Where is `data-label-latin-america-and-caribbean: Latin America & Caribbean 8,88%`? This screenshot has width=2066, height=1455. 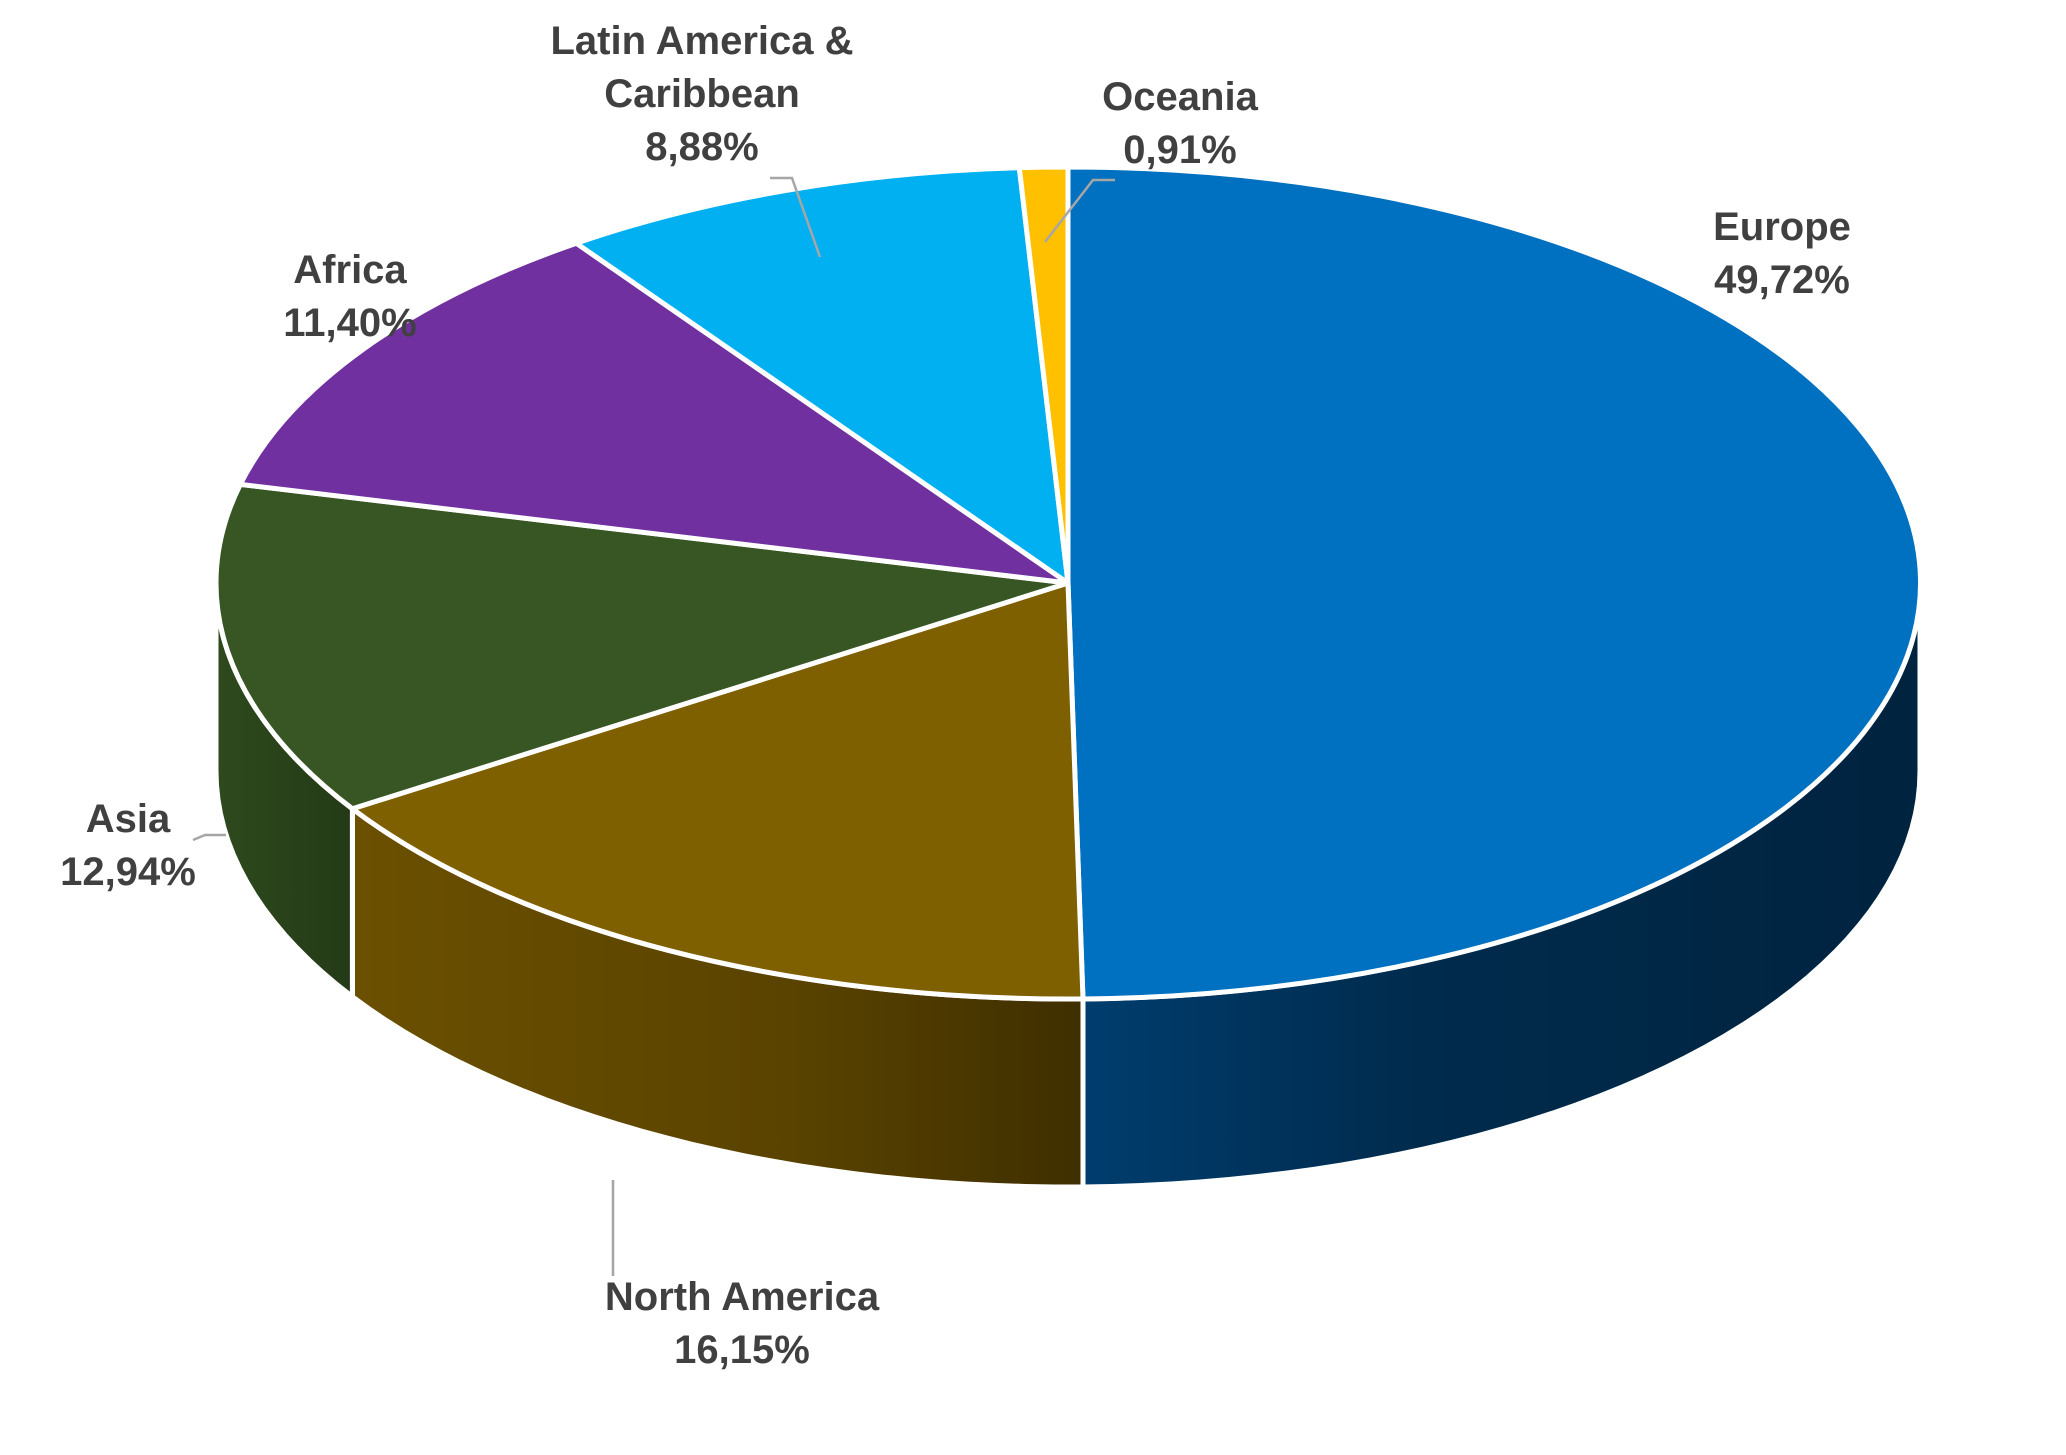
data-label-latin-america-and-caribbean: Latin America & Caribbean 8,88% is located at coordinates (701, 94).